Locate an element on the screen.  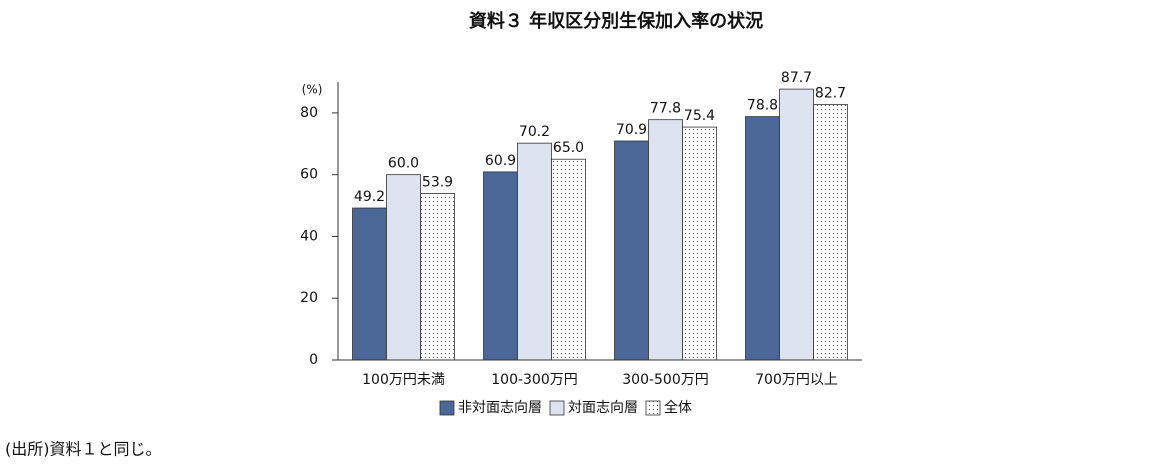
value-label: 78.8 is located at coordinates (762, 106).